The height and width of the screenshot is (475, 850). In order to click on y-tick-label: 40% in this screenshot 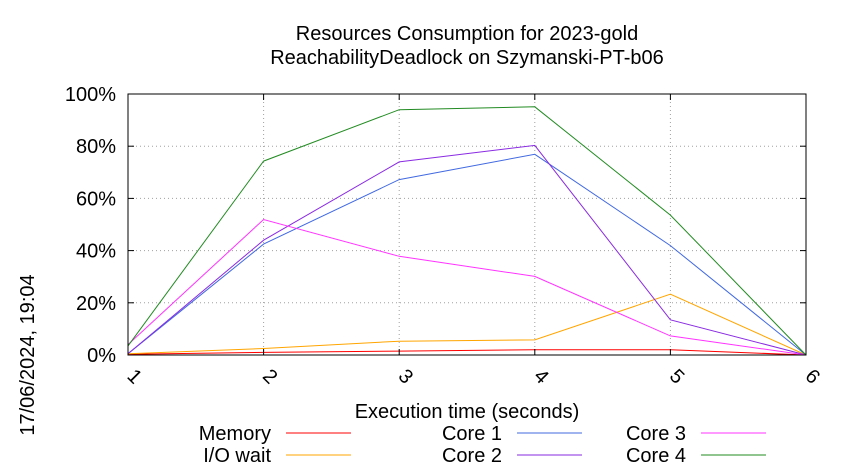, I will do `click(96, 252)`.